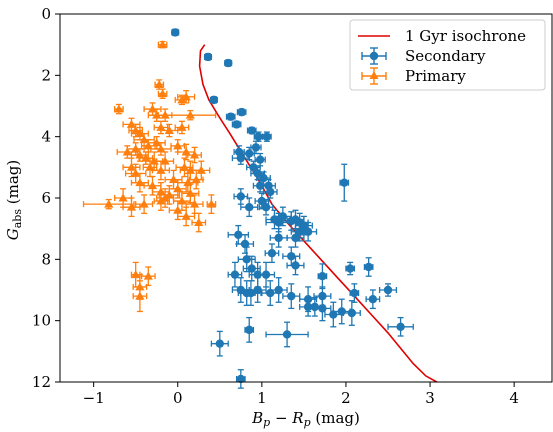 This screenshot has width=553, height=432. What do you see at coordinates (430, 398) in the screenshot?
I see `x-tick-label: 3` at bounding box center [430, 398].